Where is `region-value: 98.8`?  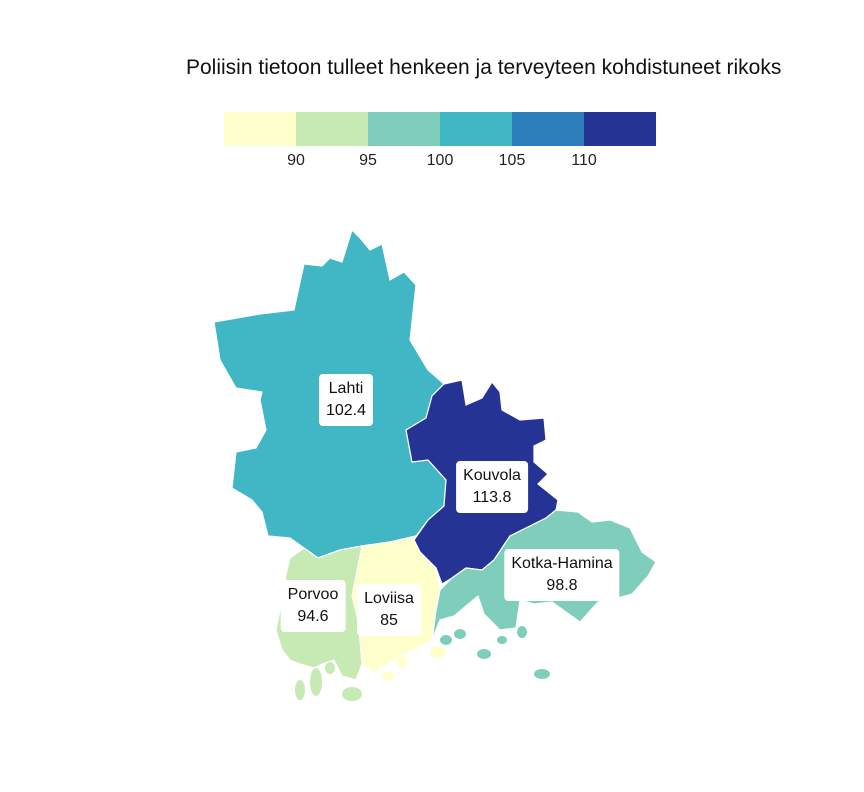 region-value: 98.8 is located at coordinates (562, 585).